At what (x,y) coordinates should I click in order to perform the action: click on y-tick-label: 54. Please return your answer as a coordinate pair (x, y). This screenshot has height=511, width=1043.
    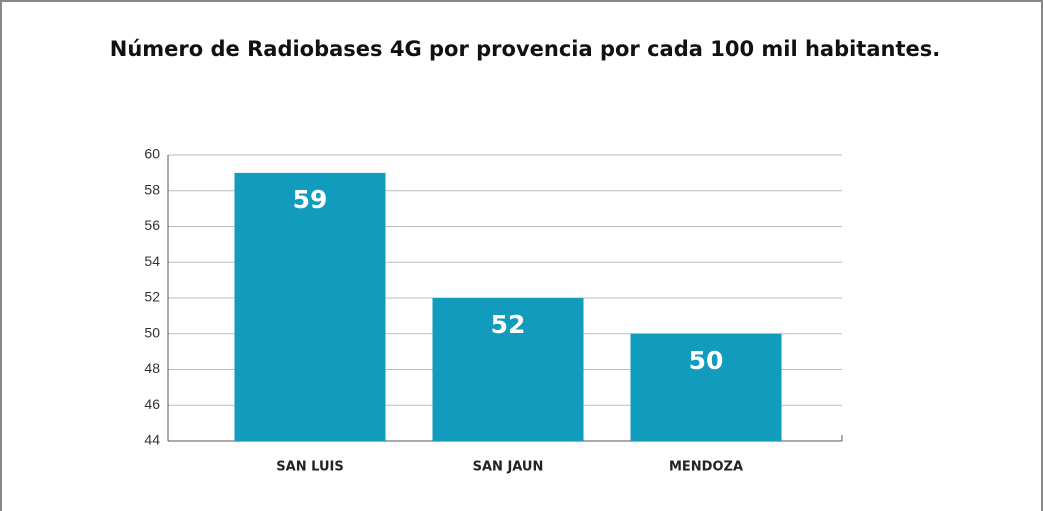
    Looking at the image, I should click on (152, 261).